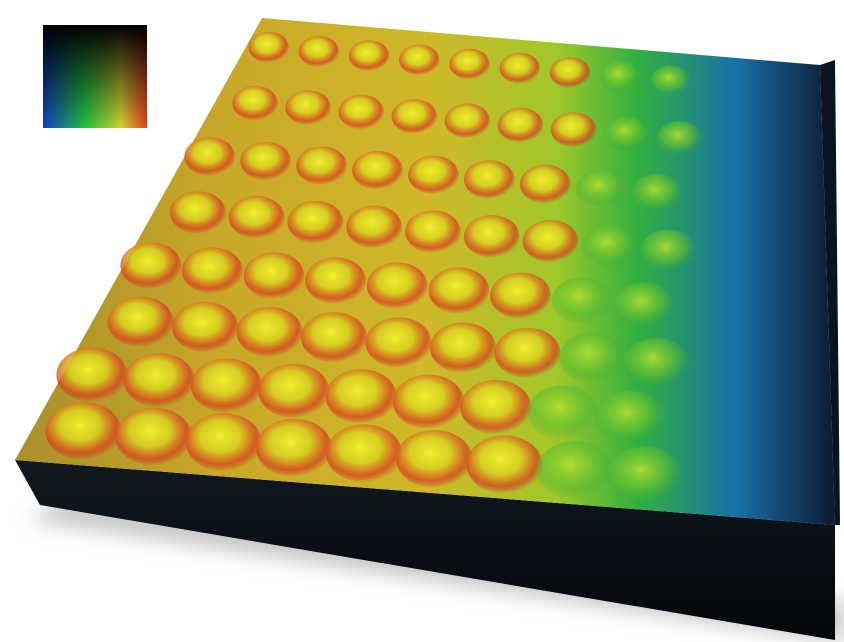 The image size is (844, 642). Describe the element at coordinates (830, 292) in the screenshot. I see `right-face` at that location.